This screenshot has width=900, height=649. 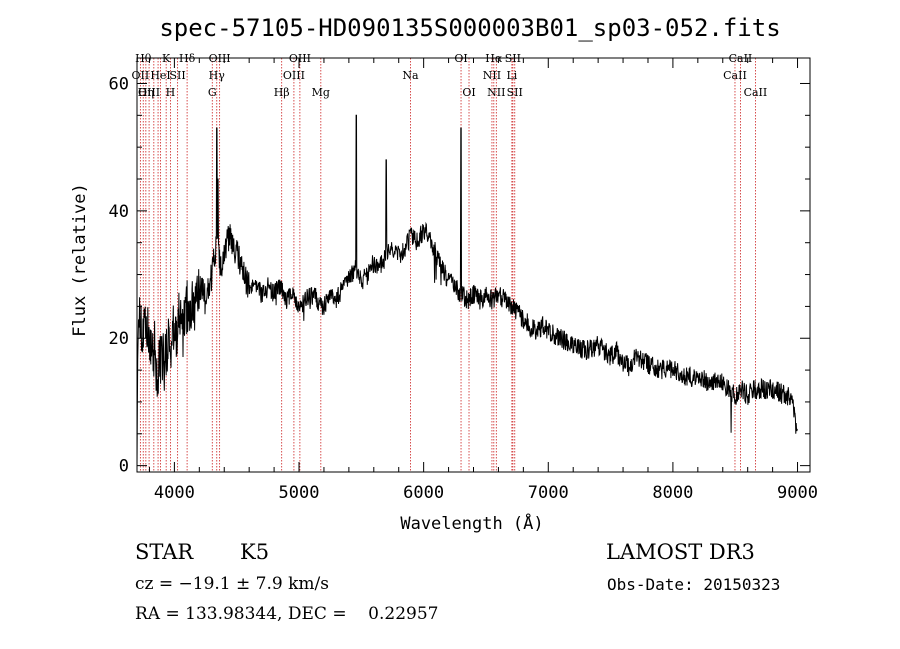 What do you see at coordinates (141, 75) in the screenshot?
I see `line-marker-label-0: OII` at bounding box center [141, 75].